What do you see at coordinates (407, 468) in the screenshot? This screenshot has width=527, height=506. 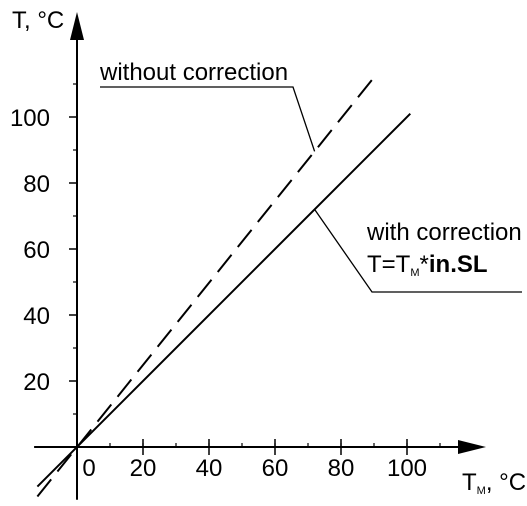 I see `x-tick-label: 100` at bounding box center [407, 468].